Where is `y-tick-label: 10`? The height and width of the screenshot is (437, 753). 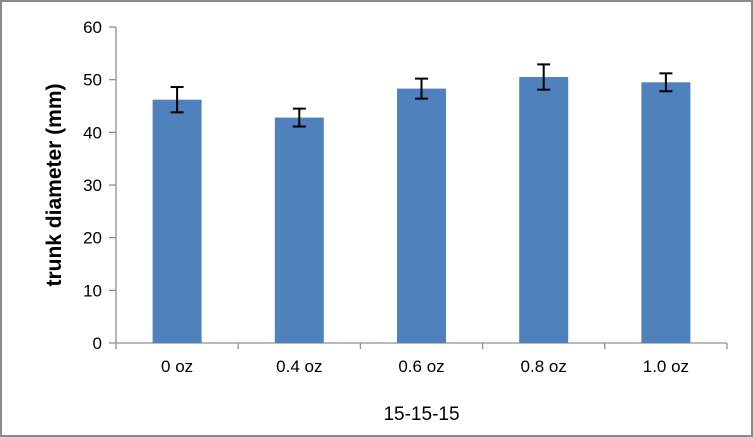
y-tick-label: 10 is located at coordinates (92, 290).